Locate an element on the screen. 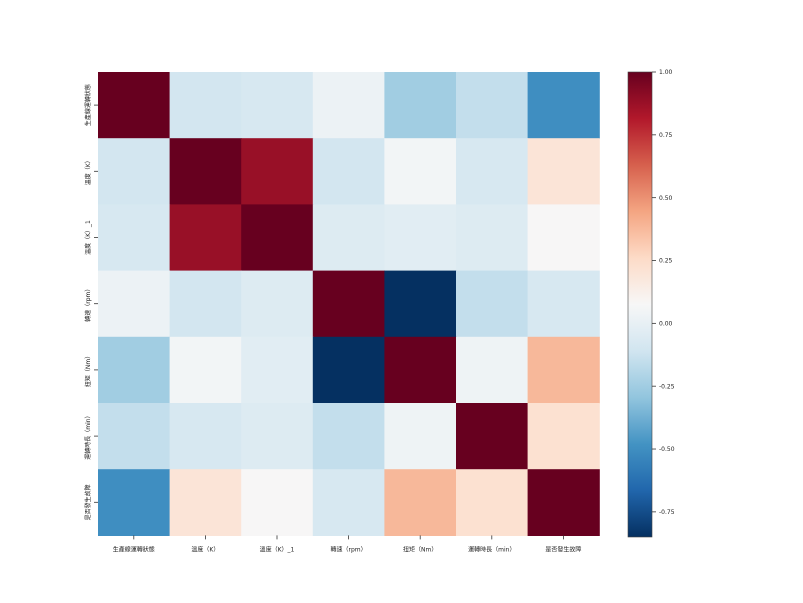 Image resolution: width=803 pixels, height=603 pixels. x-tick-label: 是否發生故障 is located at coordinates (563, 549).